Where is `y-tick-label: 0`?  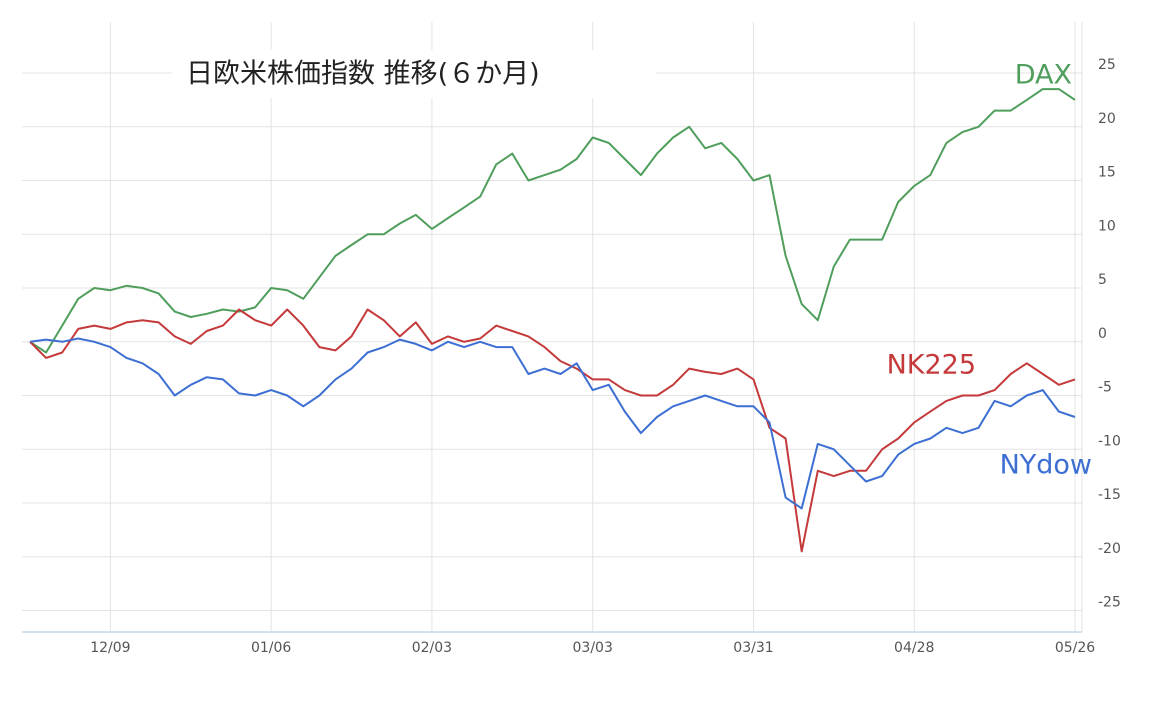
y-tick-label: 0 is located at coordinates (1102, 334).